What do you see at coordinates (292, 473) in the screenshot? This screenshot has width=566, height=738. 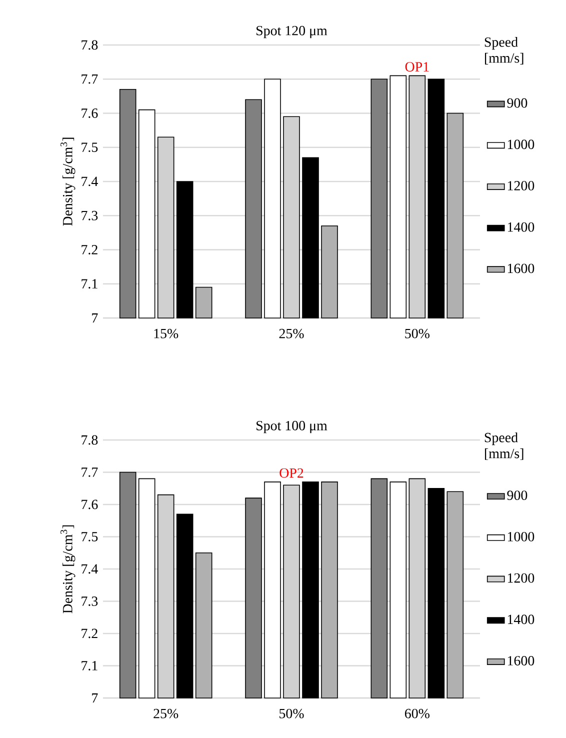 I see `annotation: OP2` at bounding box center [292, 473].